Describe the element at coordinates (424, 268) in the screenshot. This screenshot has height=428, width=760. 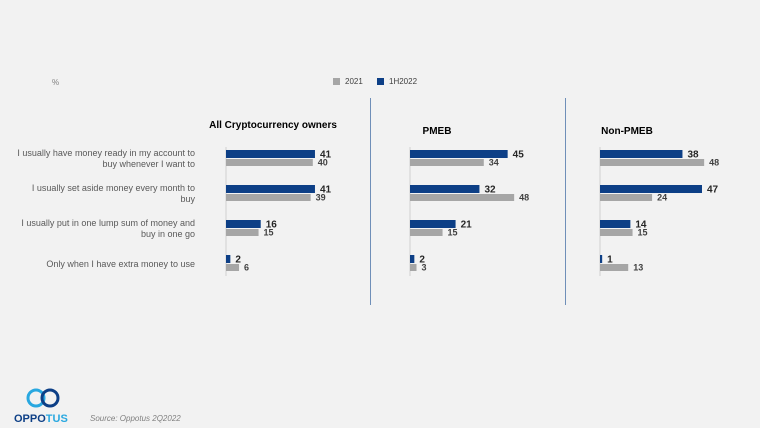
I see `data-label: 3` at that location.